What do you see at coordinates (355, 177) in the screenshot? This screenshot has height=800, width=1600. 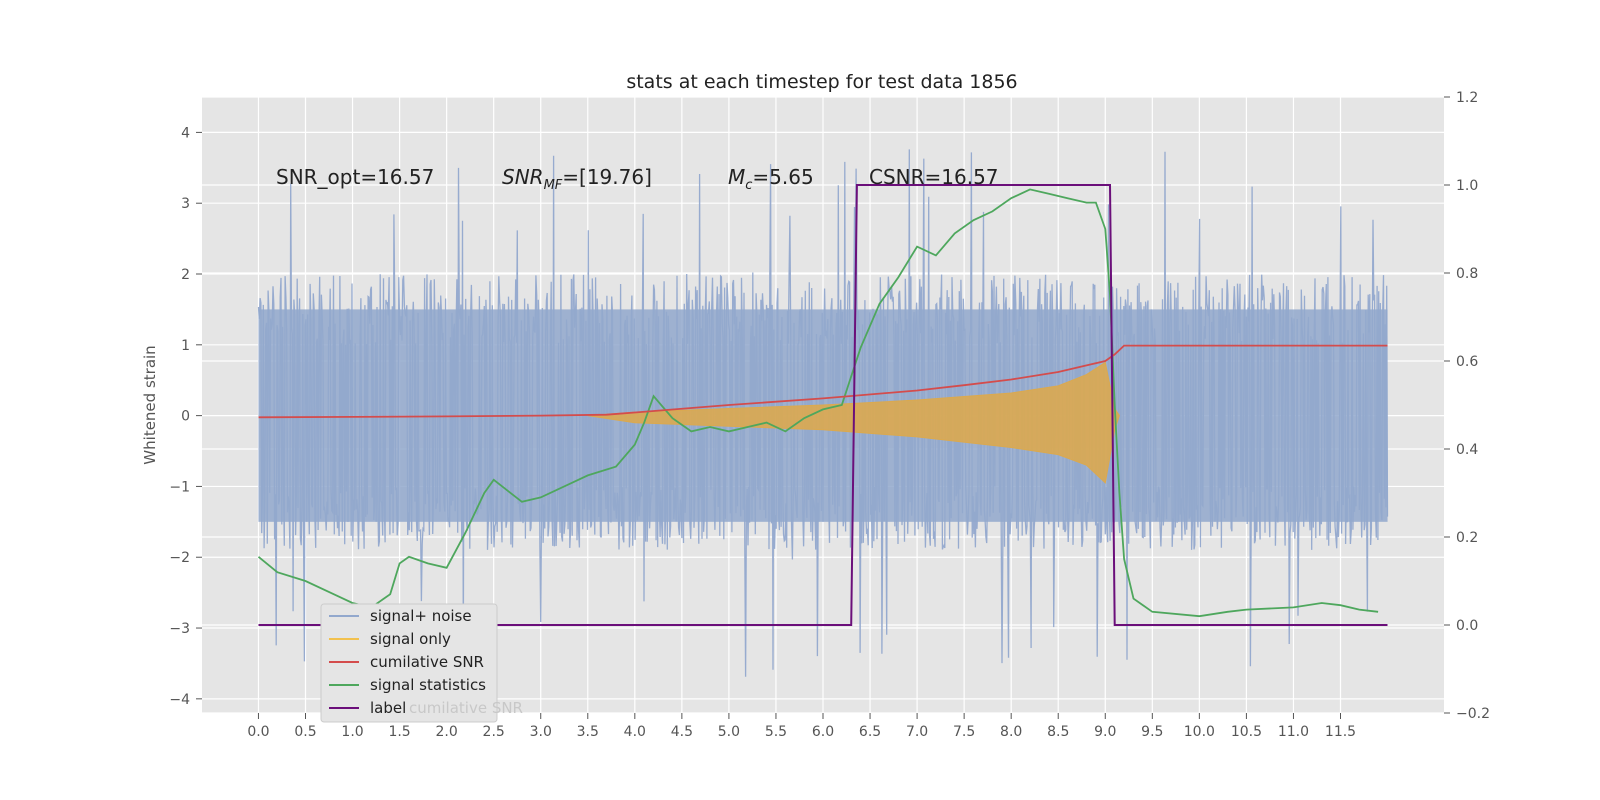 I see `annotation-snr-opt: SNR_opt=16.57` at bounding box center [355, 177].